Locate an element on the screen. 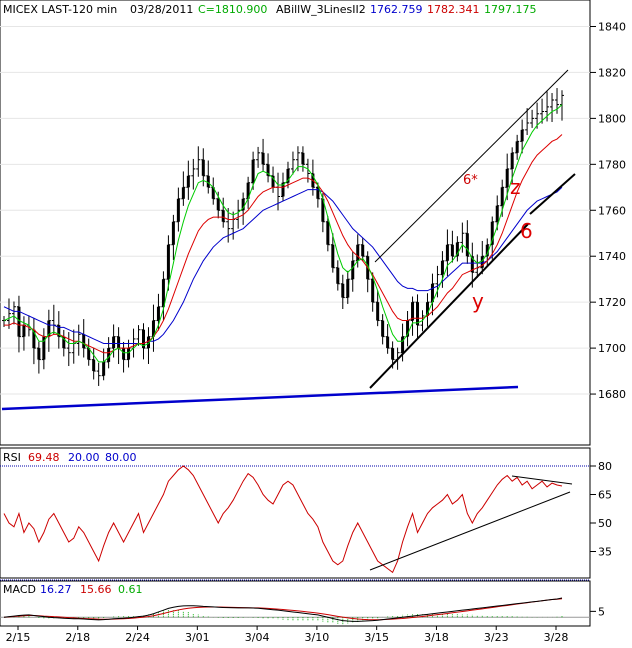 This screenshot has height=648, width=632. x-tick-label: 2/24 is located at coordinates (137, 637).